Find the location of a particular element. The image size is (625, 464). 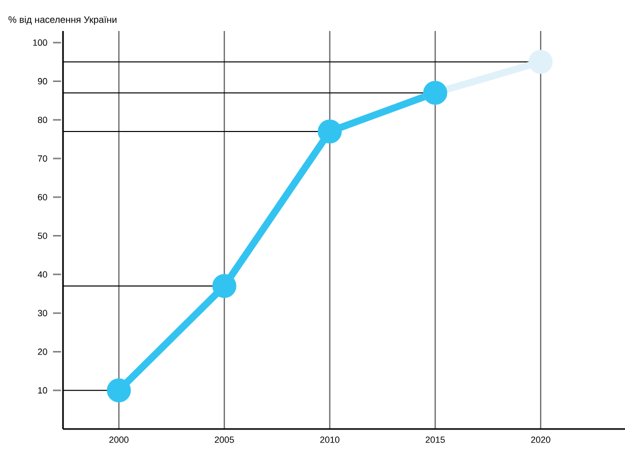

x-tick-label: 2010 is located at coordinates (330, 439).